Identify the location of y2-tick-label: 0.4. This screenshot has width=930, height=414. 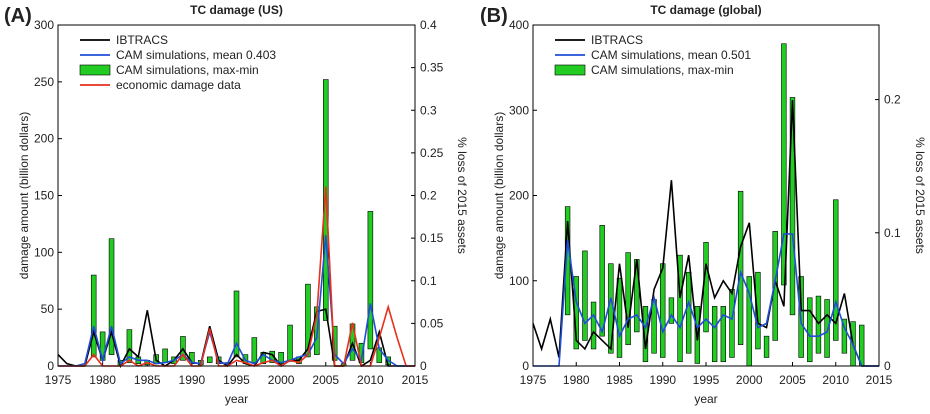
(428, 25).